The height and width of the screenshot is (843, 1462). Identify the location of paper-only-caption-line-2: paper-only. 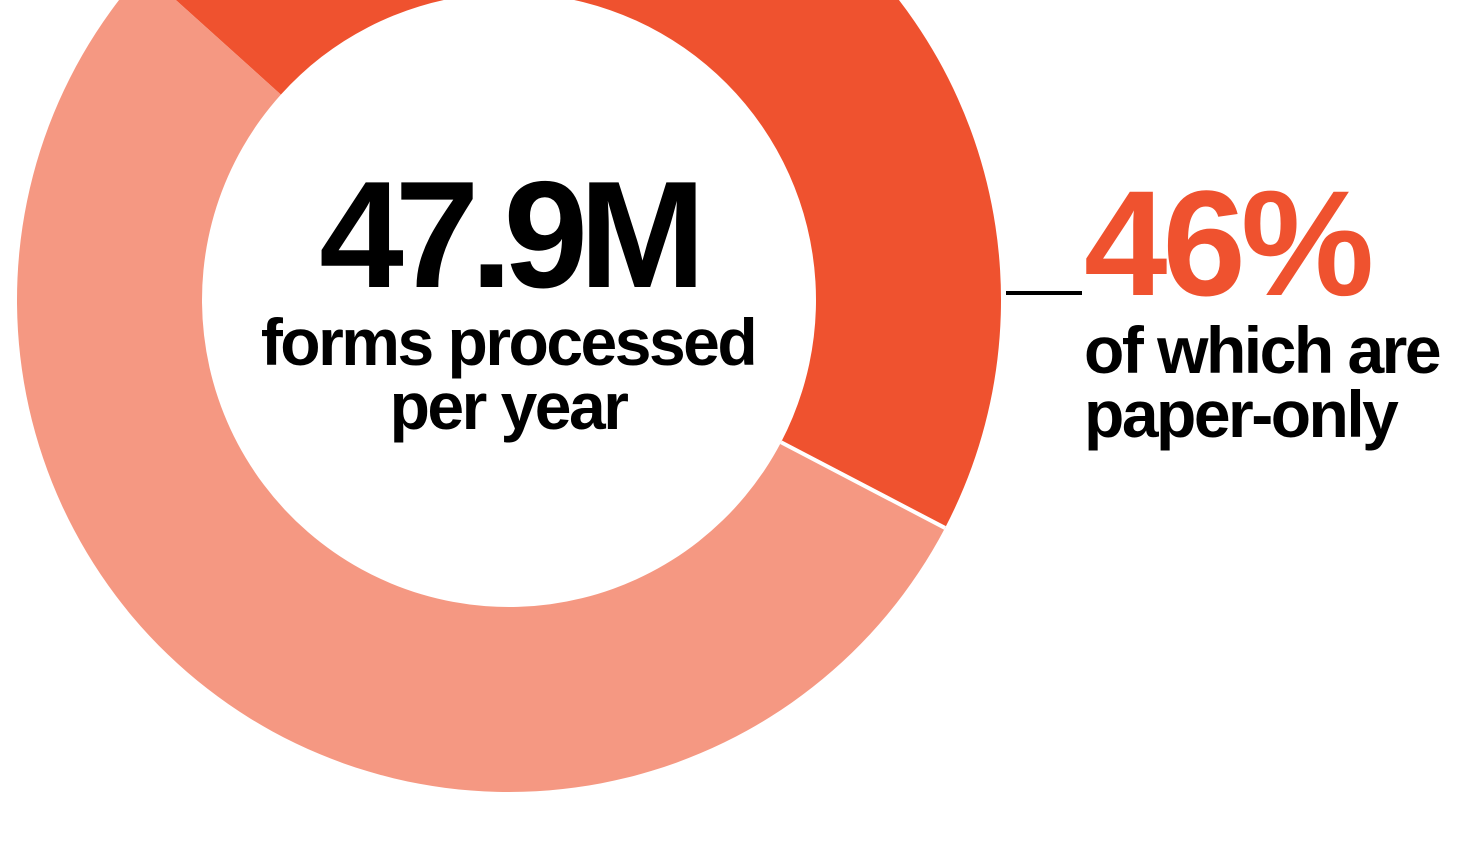
(1241, 414).